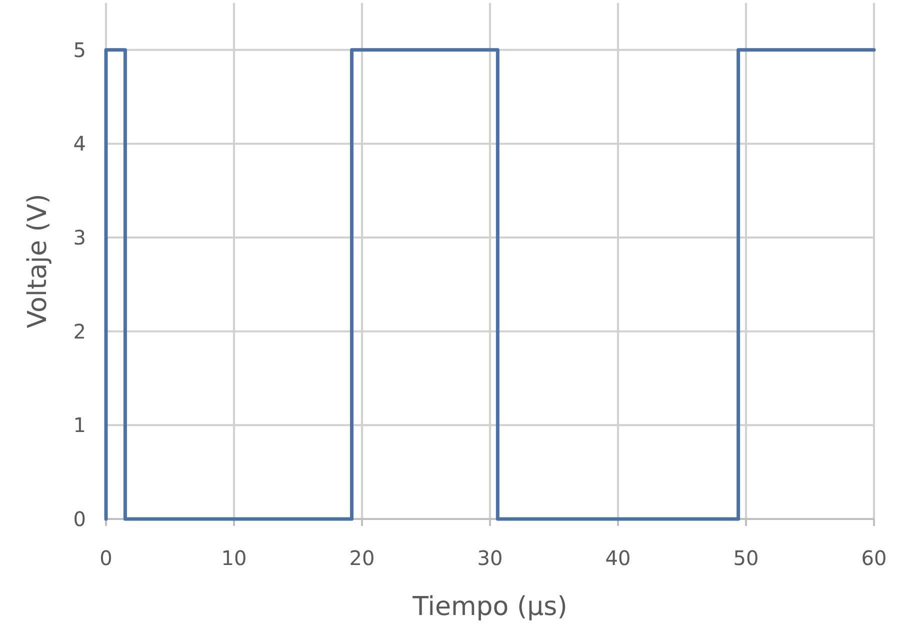 This screenshot has height=635, width=897. What do you see at coordinates (490, 558) in the screenshot?
I see `x-tick-label: 30` at bounding box center [490, 558].